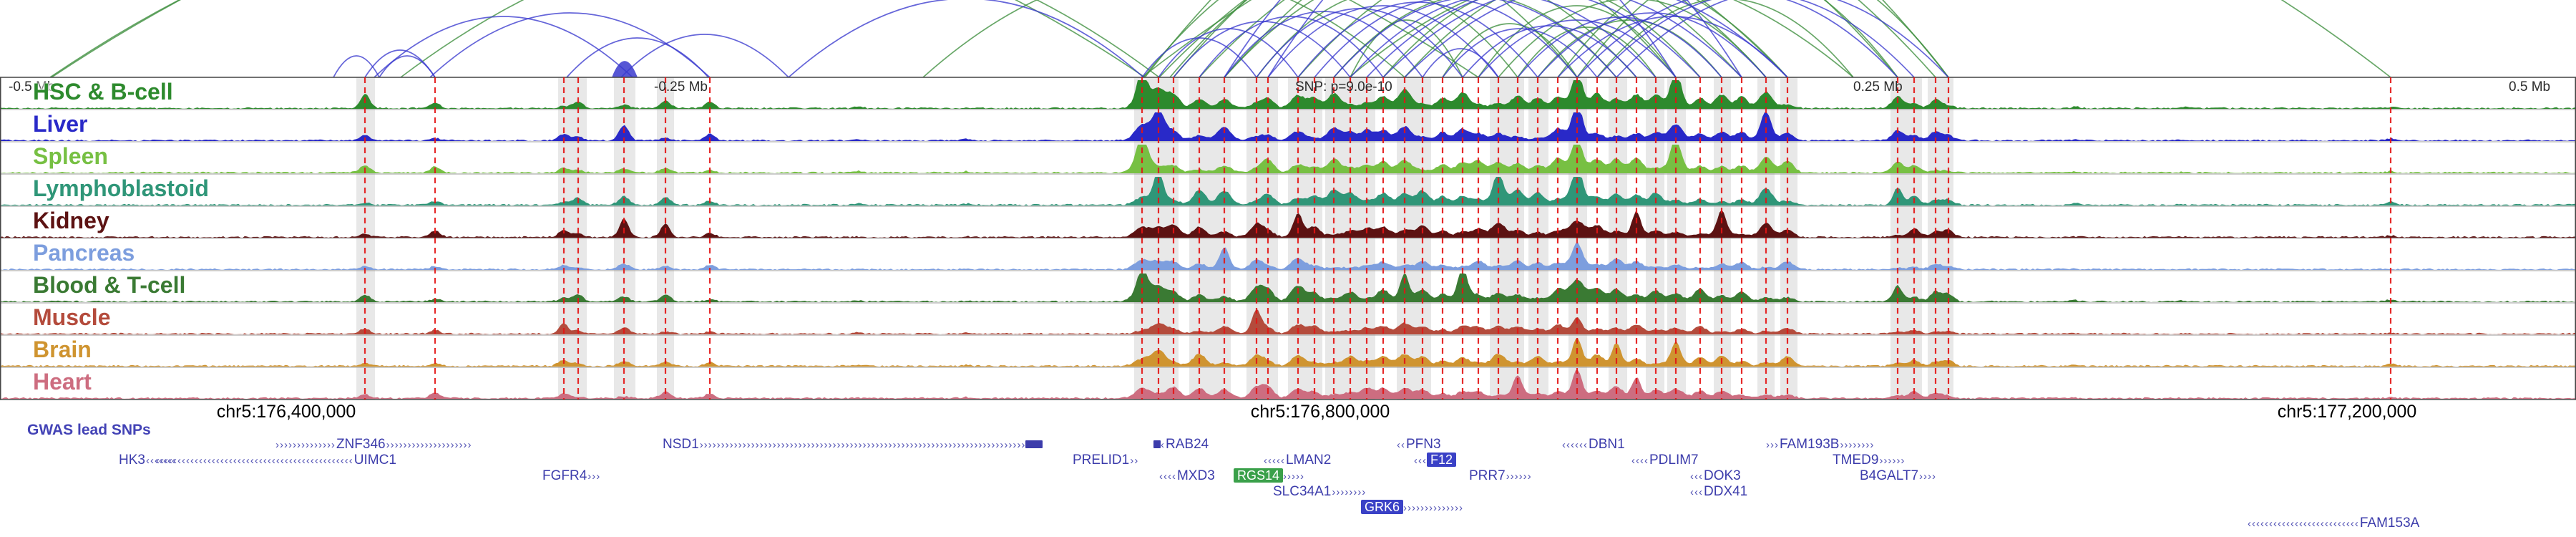 The width and height of the screenshot is (2576, 537). I want to click on track-label-brain: Brain, so click(62, 349).